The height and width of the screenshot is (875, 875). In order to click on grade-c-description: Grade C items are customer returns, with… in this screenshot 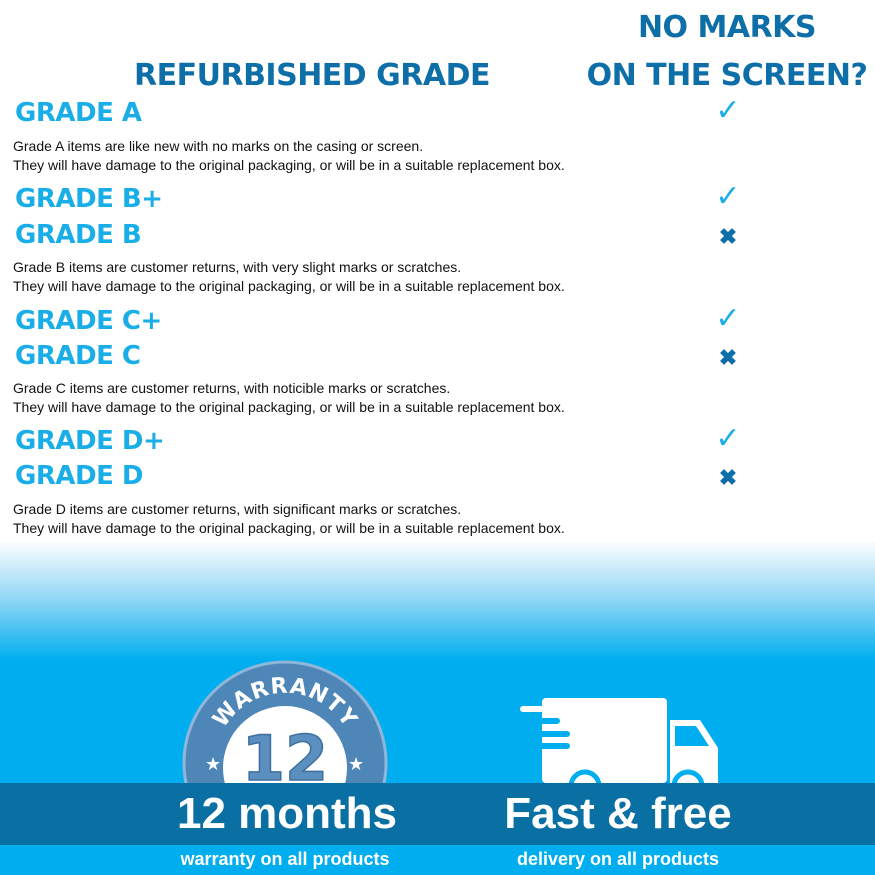, I will do `click(289, 398)`.